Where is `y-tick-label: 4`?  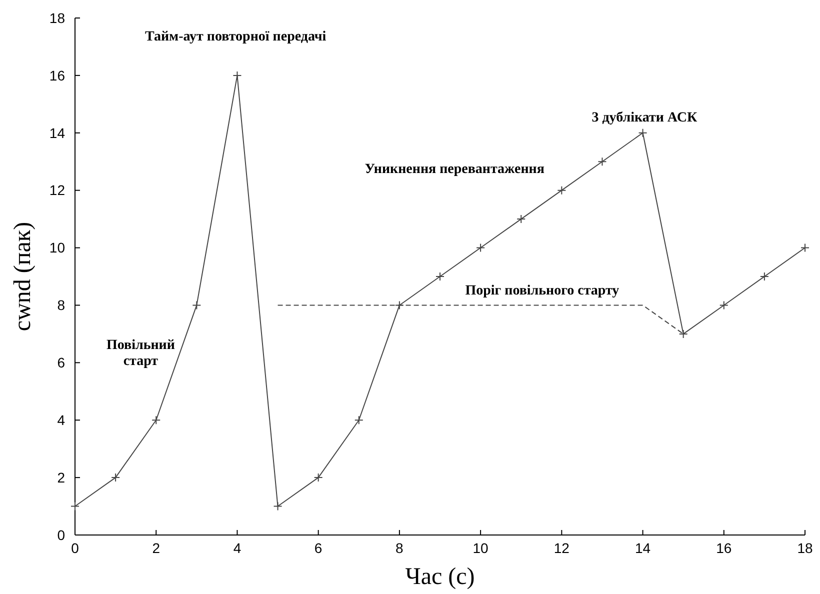
y-tick-label: 4 is located at coordinates (61, 420).